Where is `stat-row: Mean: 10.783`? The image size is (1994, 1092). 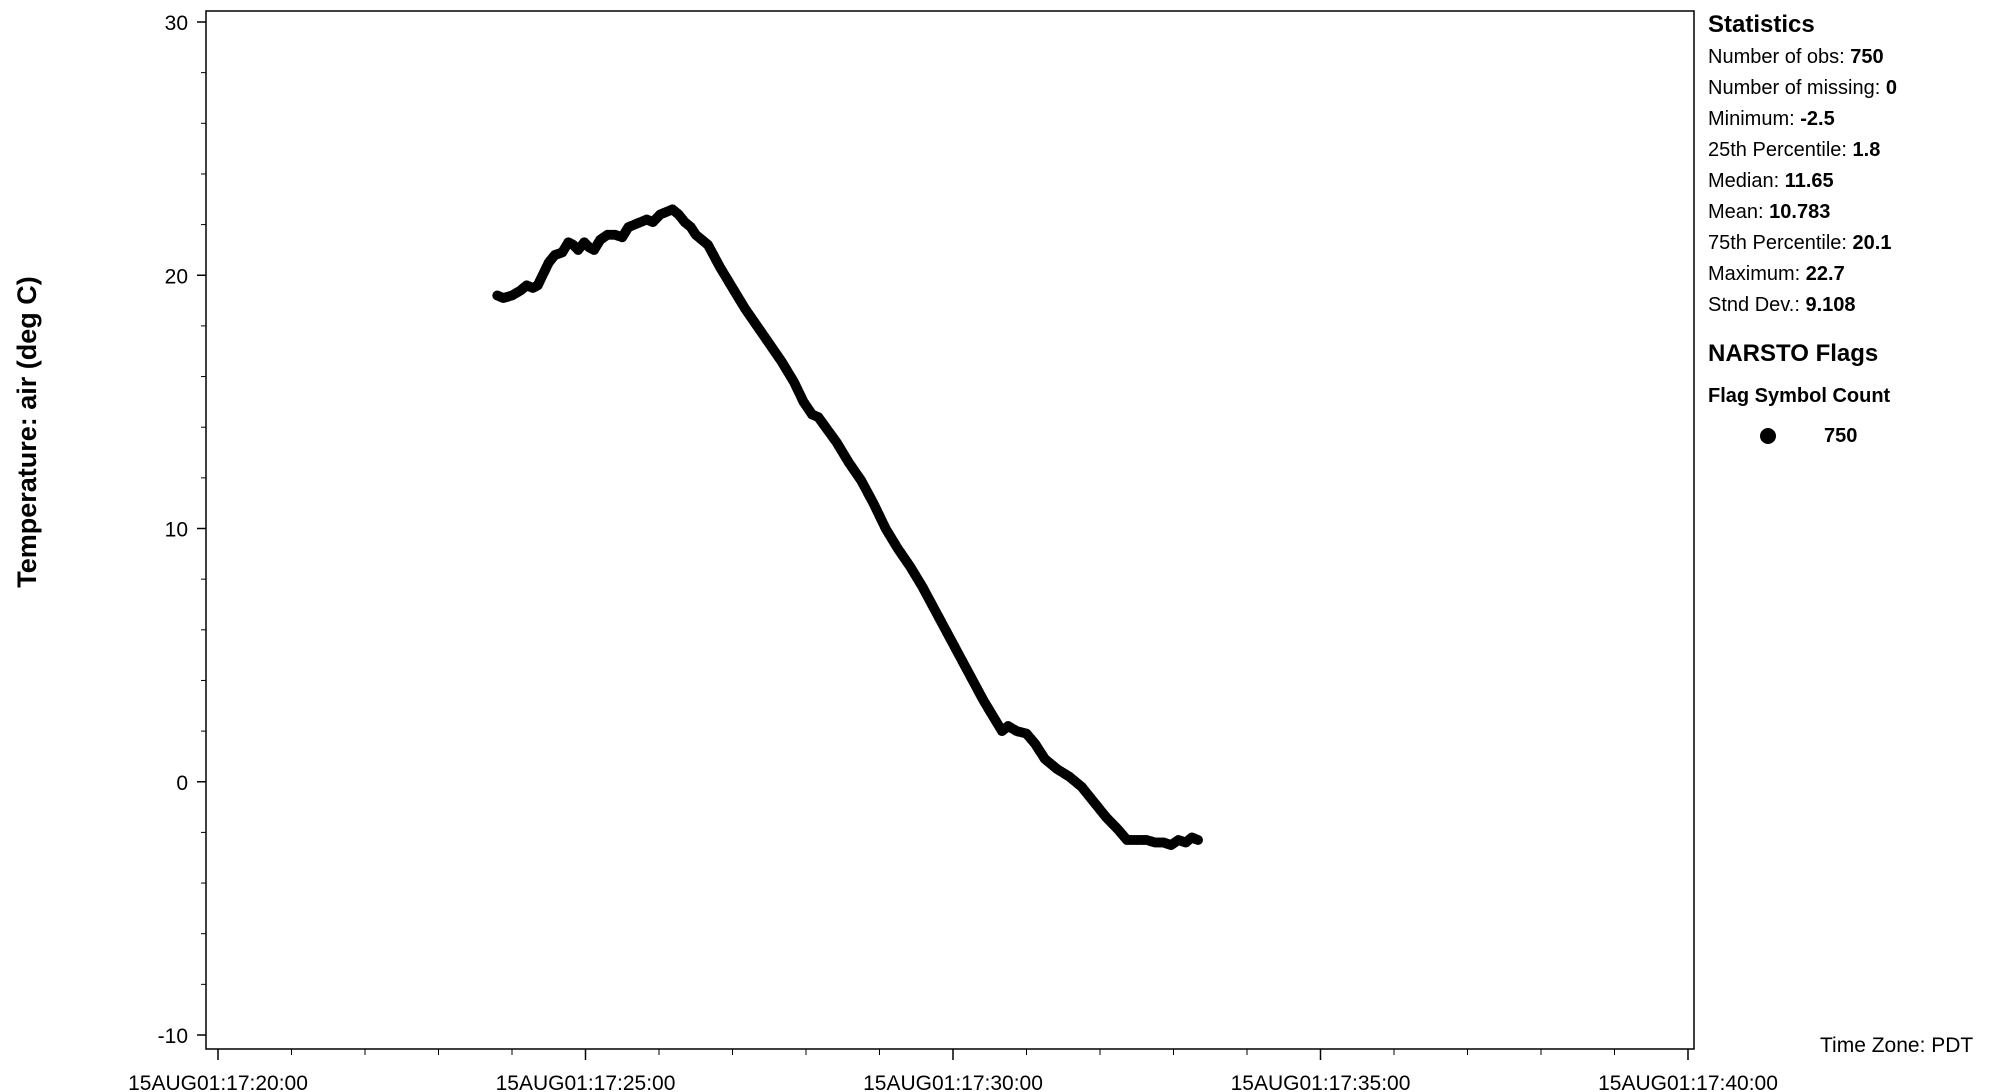
stat-row: Mean: 10.783 is located at coordinates (1848, 212).